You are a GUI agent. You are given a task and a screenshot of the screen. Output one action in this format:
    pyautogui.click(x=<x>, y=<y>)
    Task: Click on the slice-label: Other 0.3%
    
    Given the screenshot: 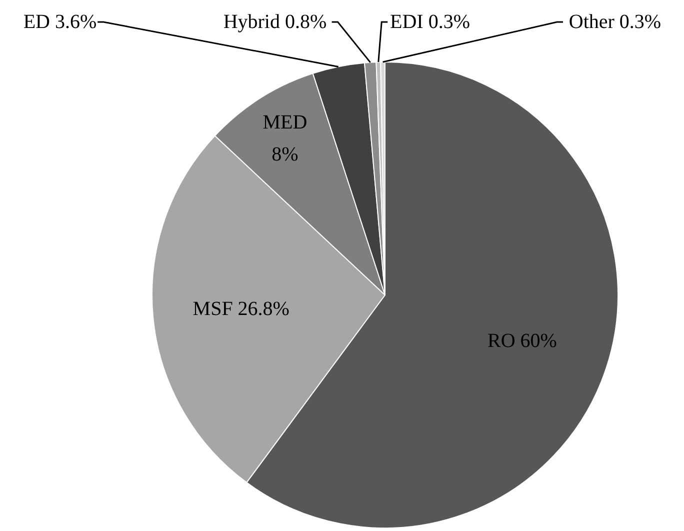 What is the action you would take?
    pyautogui.click(x=615, y=22)
    